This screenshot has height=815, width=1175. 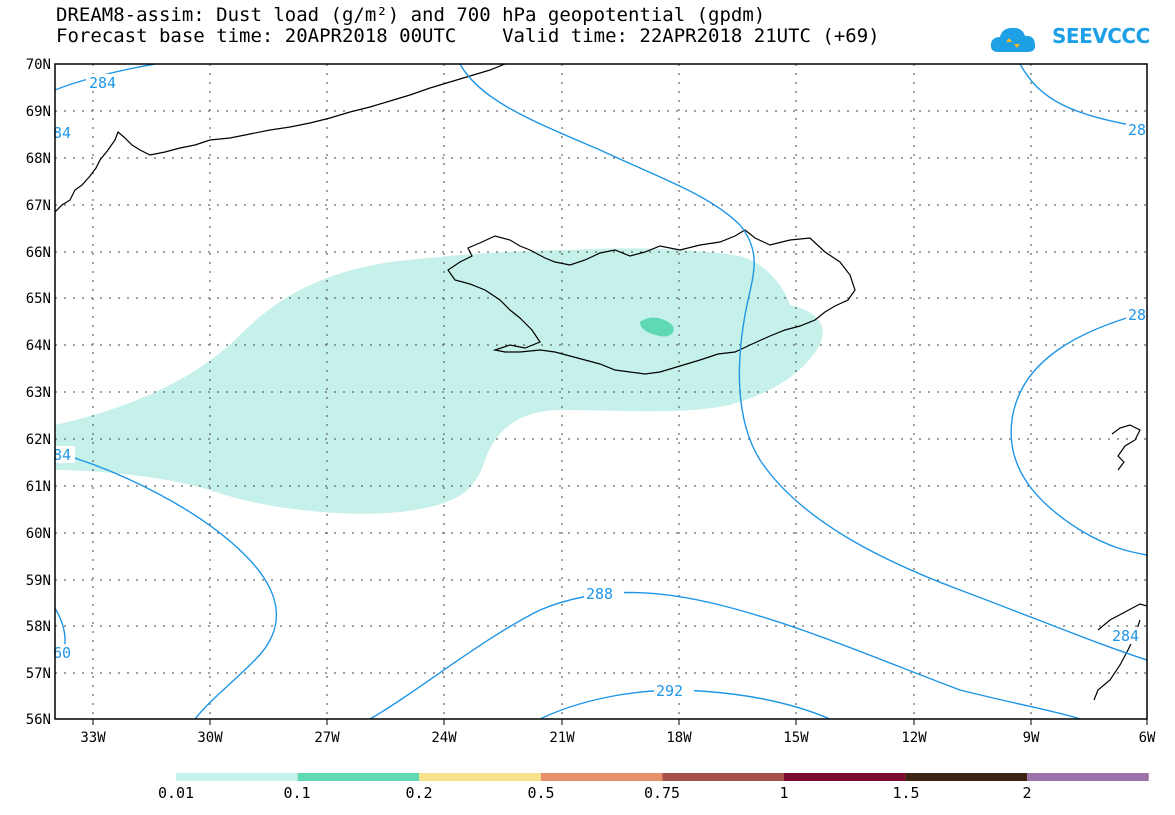 I want to click on longitude-labels: 33W 30W 27W 24W 21W 18W 15W 12W 9W 6W, so click(x=618, y=738).